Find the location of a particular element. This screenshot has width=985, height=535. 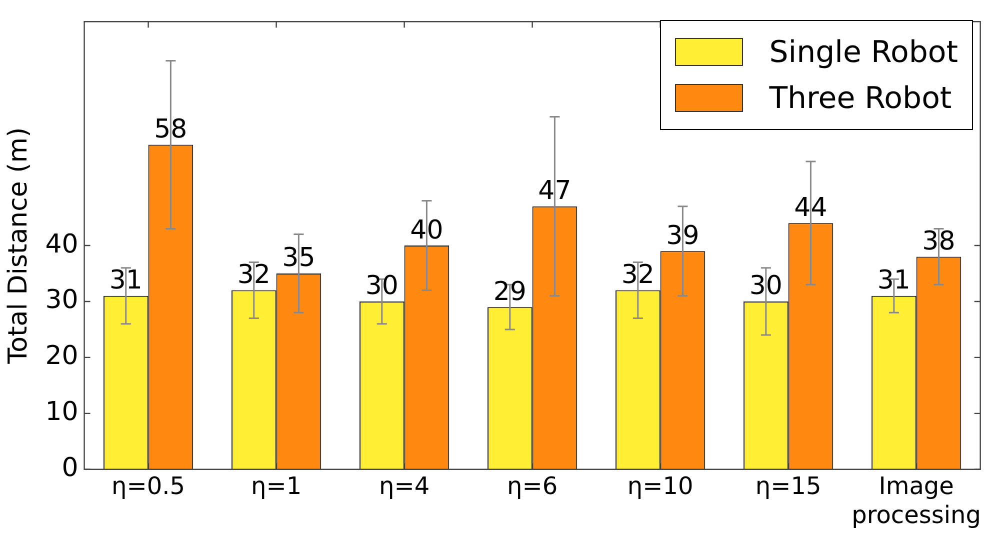

x-tick-label: η=4 is located at coordinates (404, 486).